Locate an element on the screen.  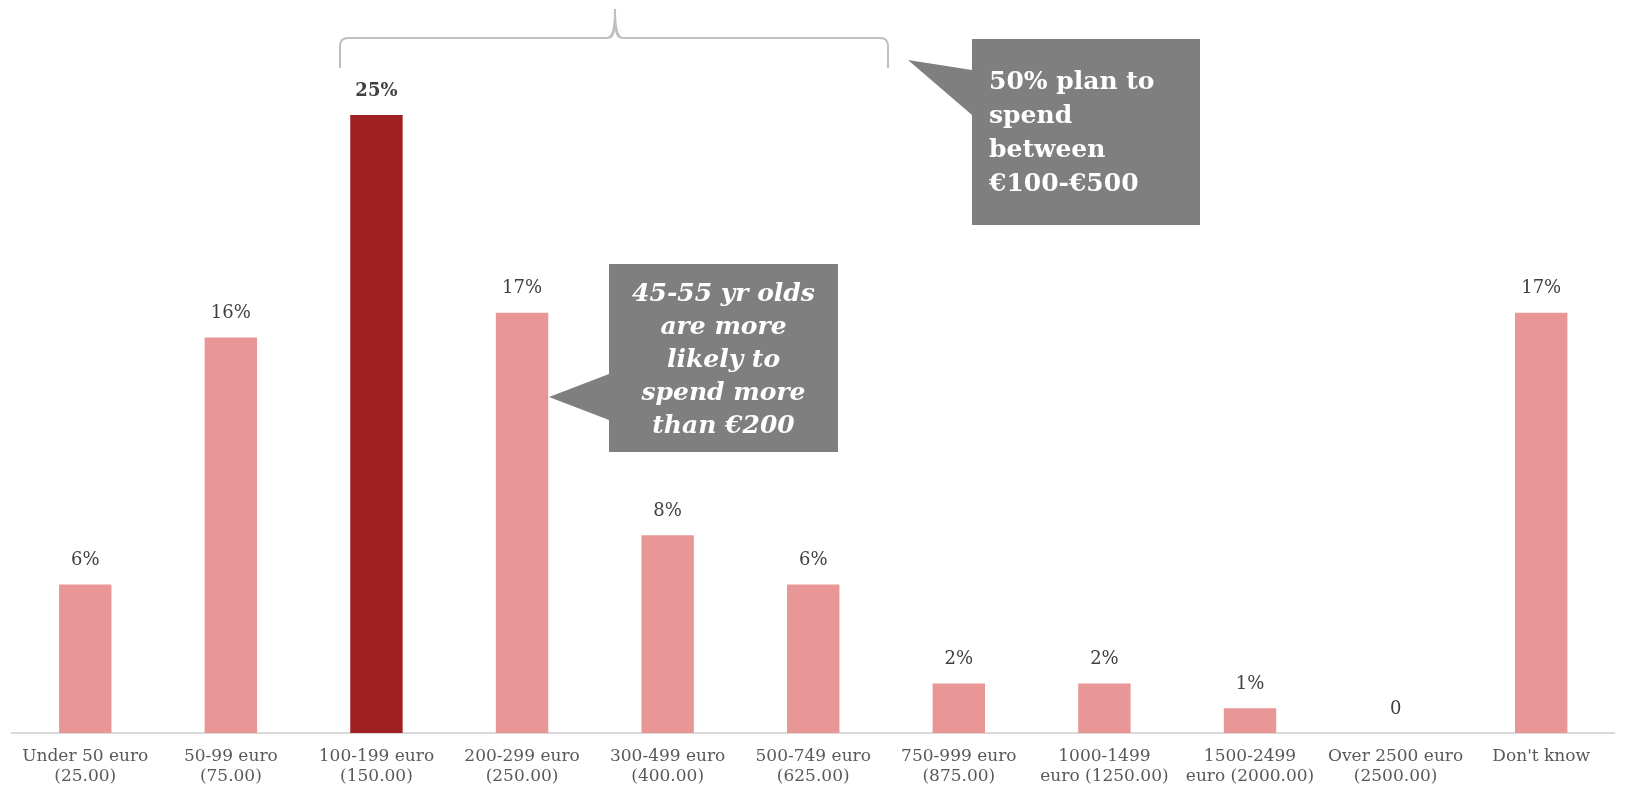
x-tick-label: 500-749 euro (625.00) is located at coordinates (813, 765).